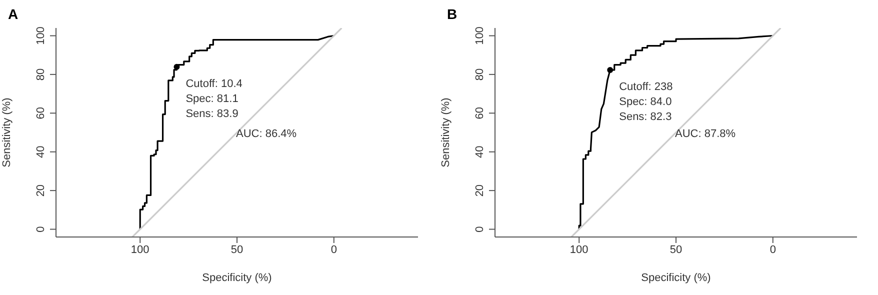 Image resolution: width=878 pixels, height=295 pixels. What do you see at coordinates (452, 14) in the screenshot?
I see `chart-title: B` at bounding box center [452, 14].